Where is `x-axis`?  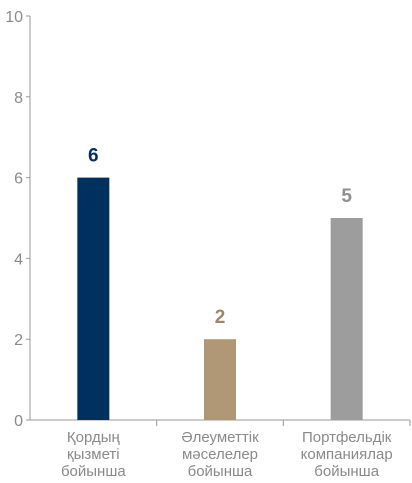 x-axis is located at coordinates (220, 422).